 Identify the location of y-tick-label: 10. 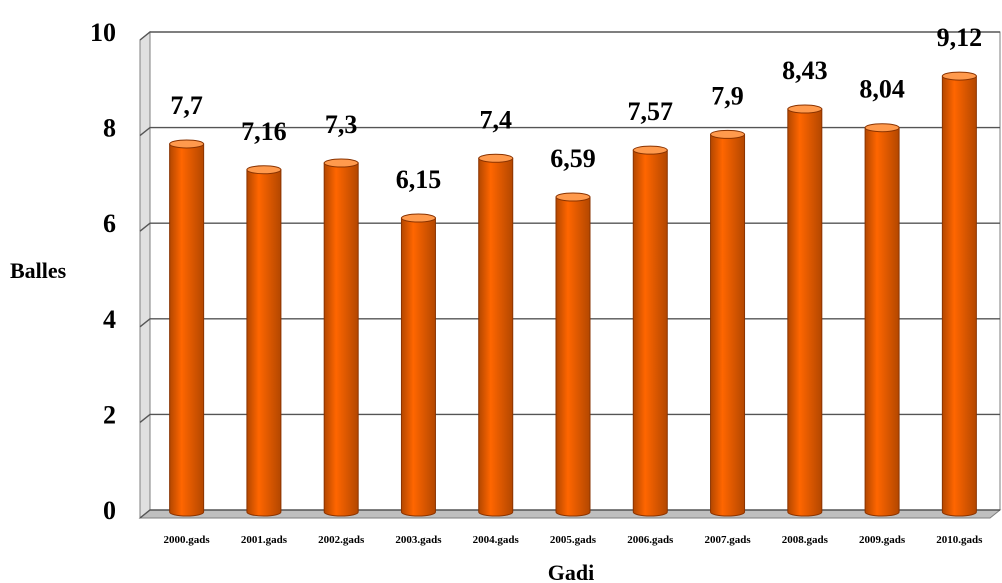
(103, 32).